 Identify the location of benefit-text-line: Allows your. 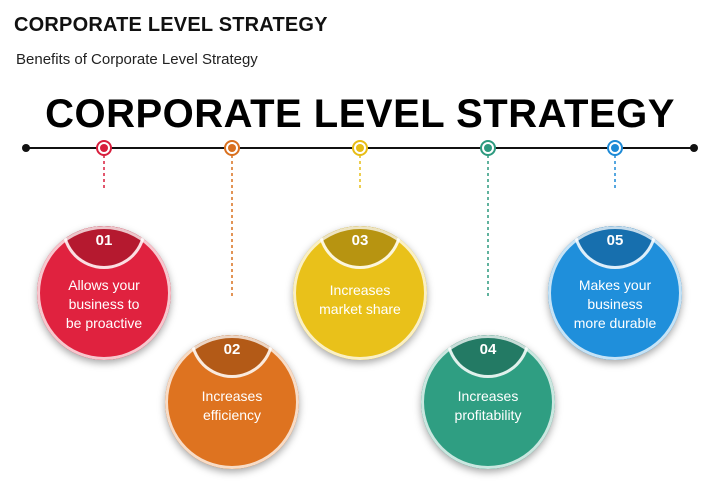
(104, 285).